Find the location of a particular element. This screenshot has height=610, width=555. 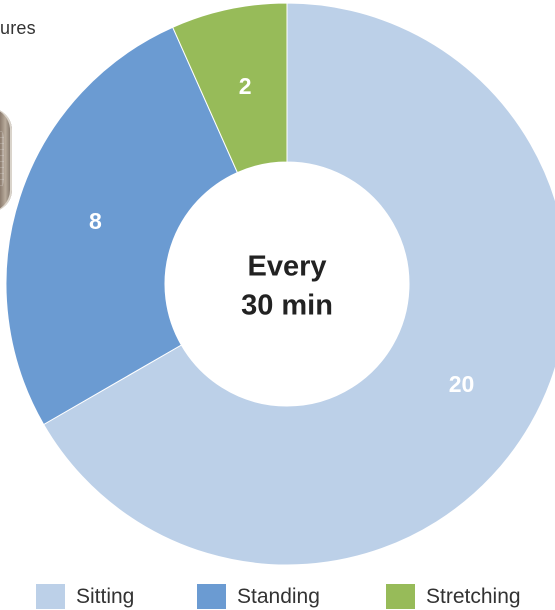

legend-label-standing: Standing is located at coordinates (278, 596).